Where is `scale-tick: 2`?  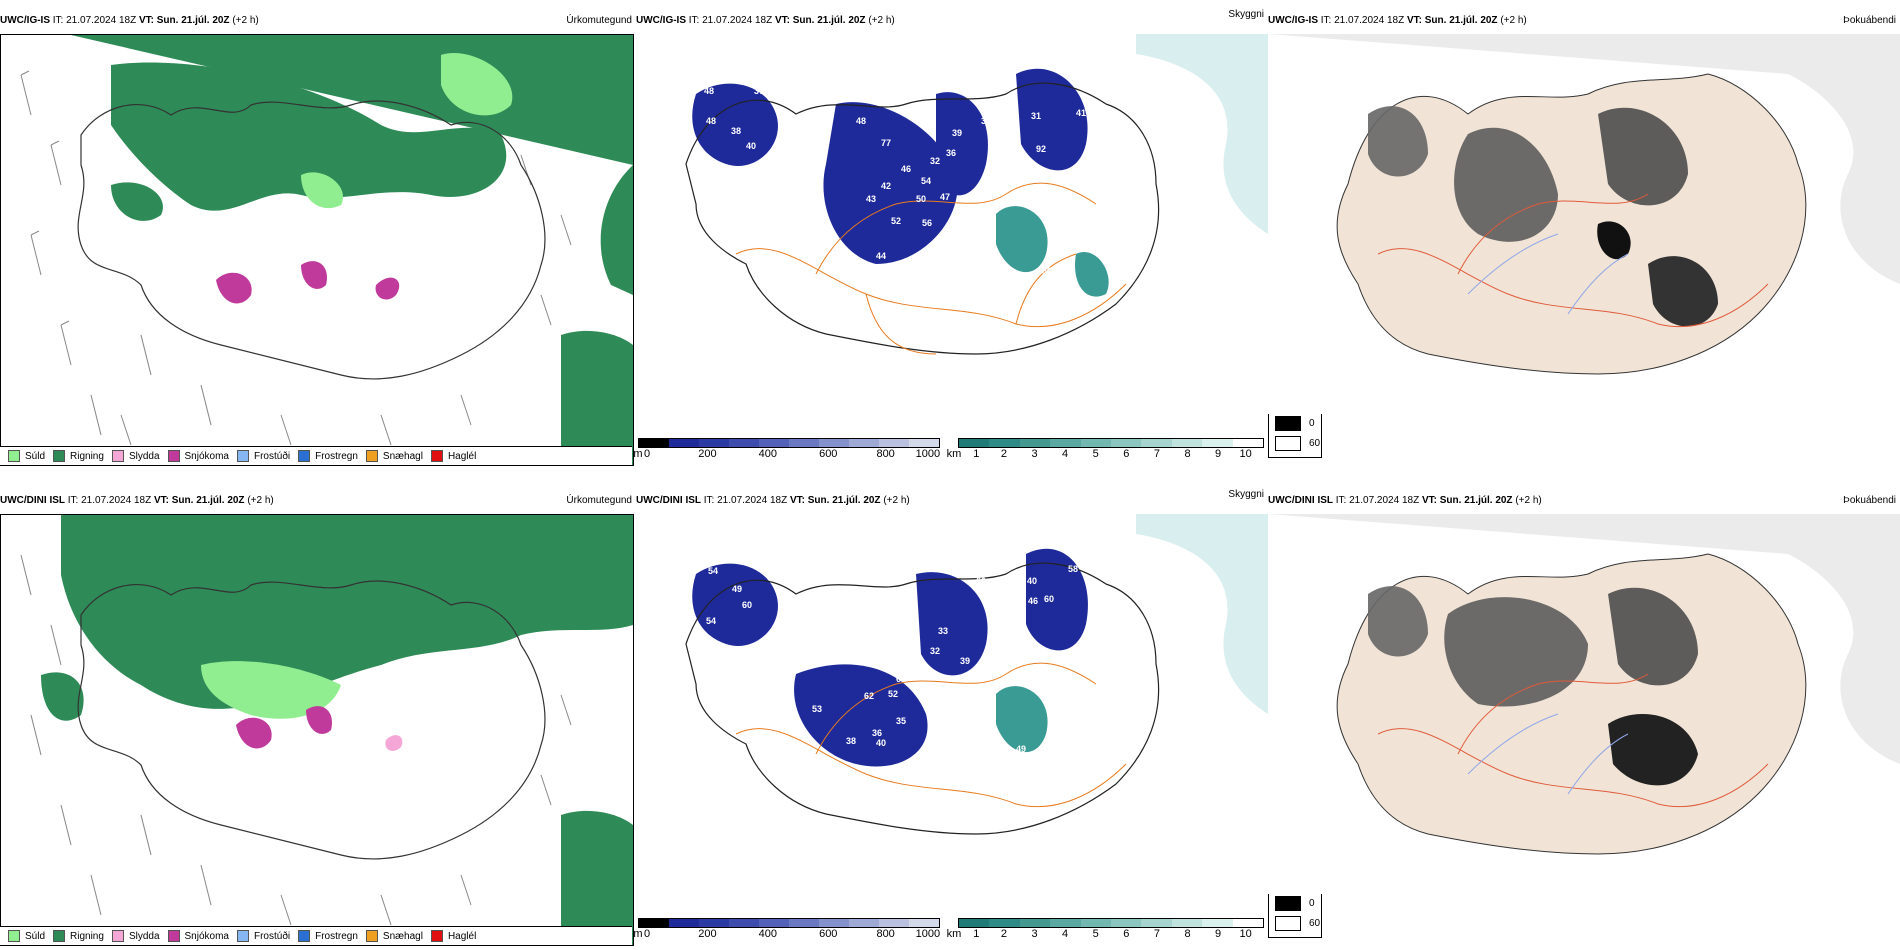
scale-tick: 2 is located at coordinates (1003, 934).